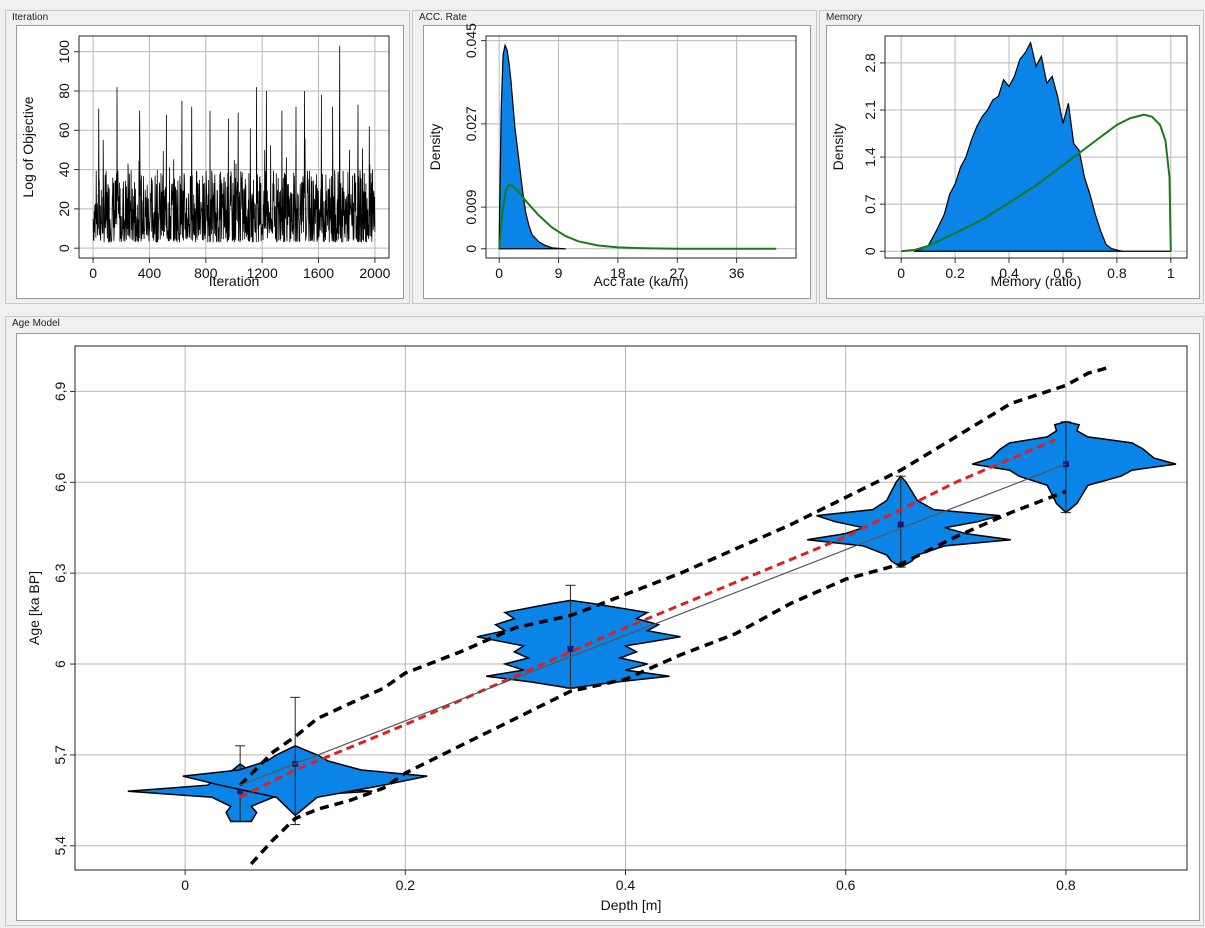 This screenshot has height=928, width=1205. I want to click on iteration-ytick-label: 0, so click(64, 248).